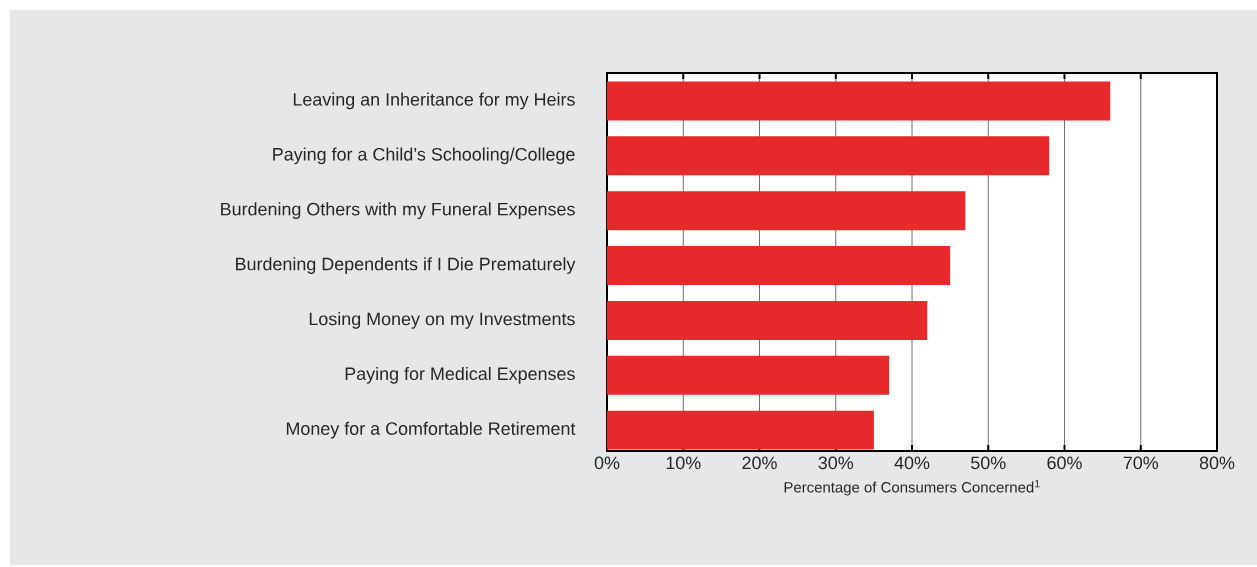 The image size is (1257, 567). Describe the element at coordinates (759, 463) in the screenshot. I see `x-tick-label: 20%` at that location.